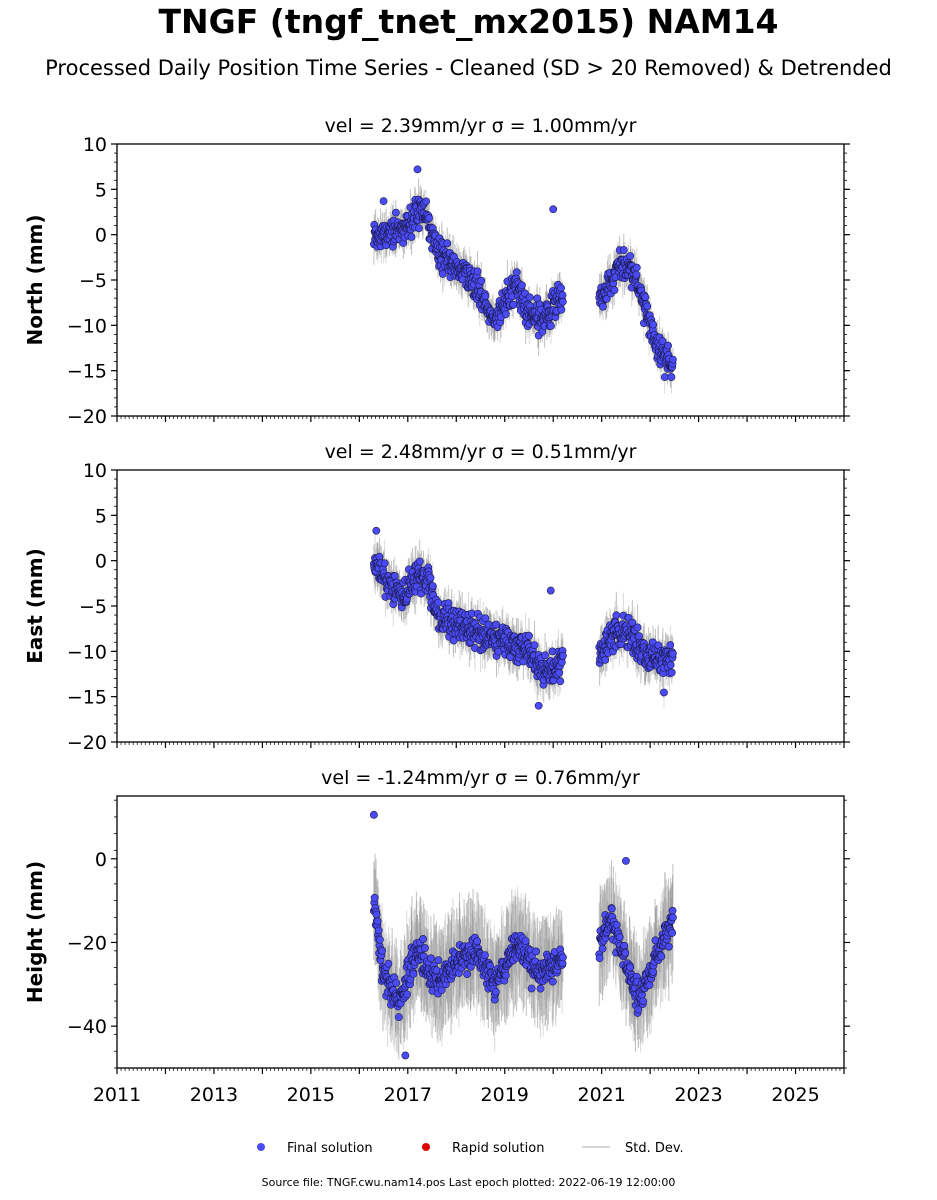 The image size is (937, 1200). Describe the element at coordinates (93, 281) in the screenshot. I see `y-tick-label-north: −5` at that location.